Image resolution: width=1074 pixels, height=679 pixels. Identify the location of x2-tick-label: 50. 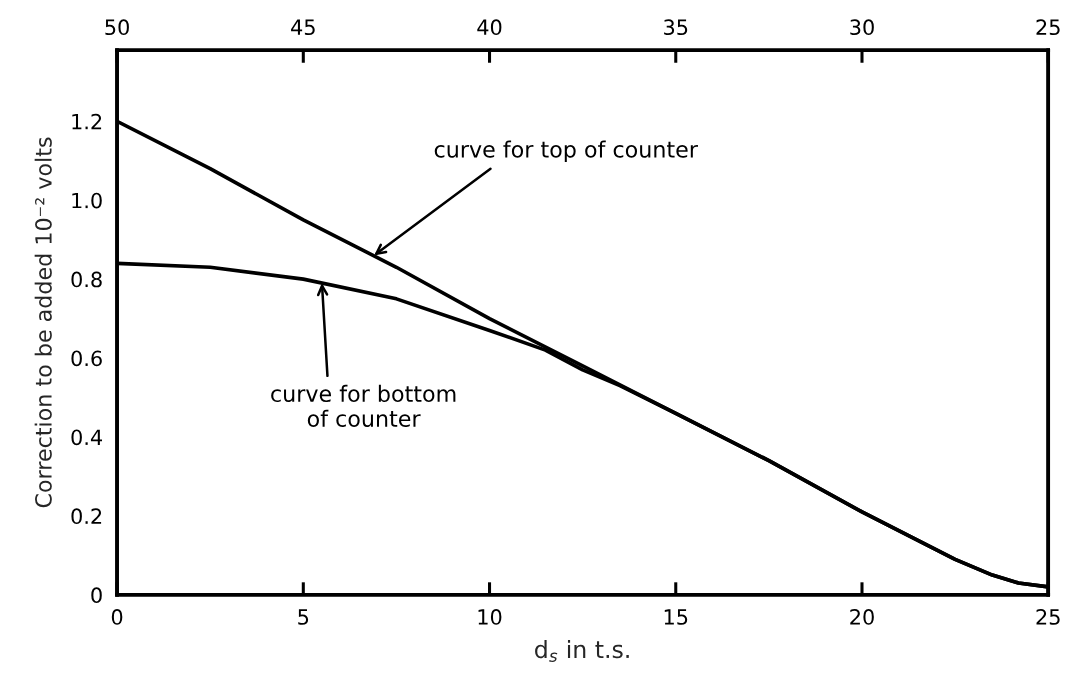
(117, 27).